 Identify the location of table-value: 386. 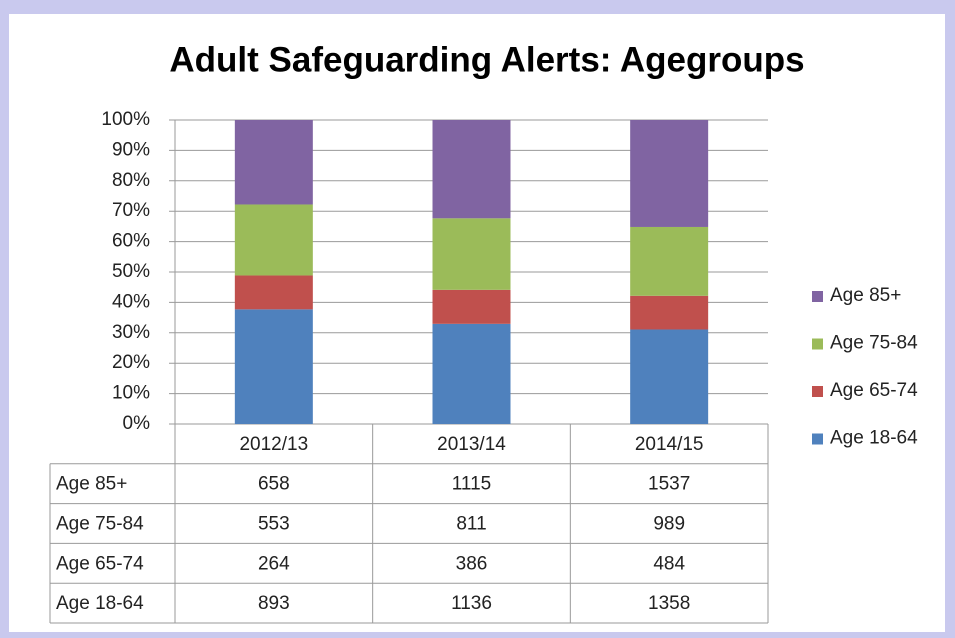
(472, 563).